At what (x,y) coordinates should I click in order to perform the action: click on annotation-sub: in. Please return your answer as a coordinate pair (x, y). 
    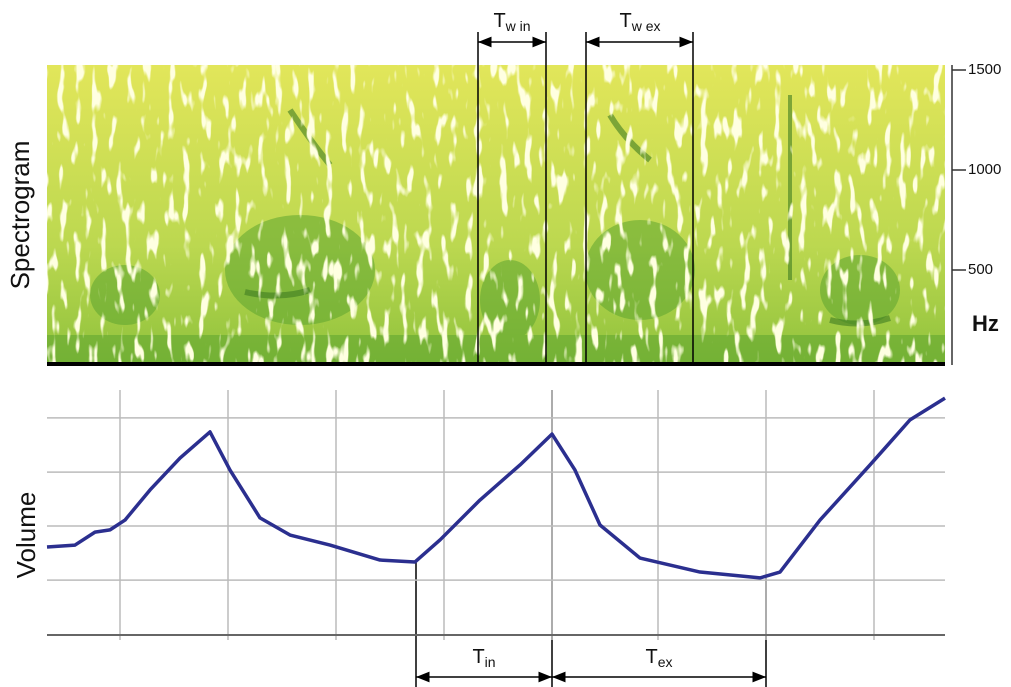
    Looking at the image, I should click on (490, 662).